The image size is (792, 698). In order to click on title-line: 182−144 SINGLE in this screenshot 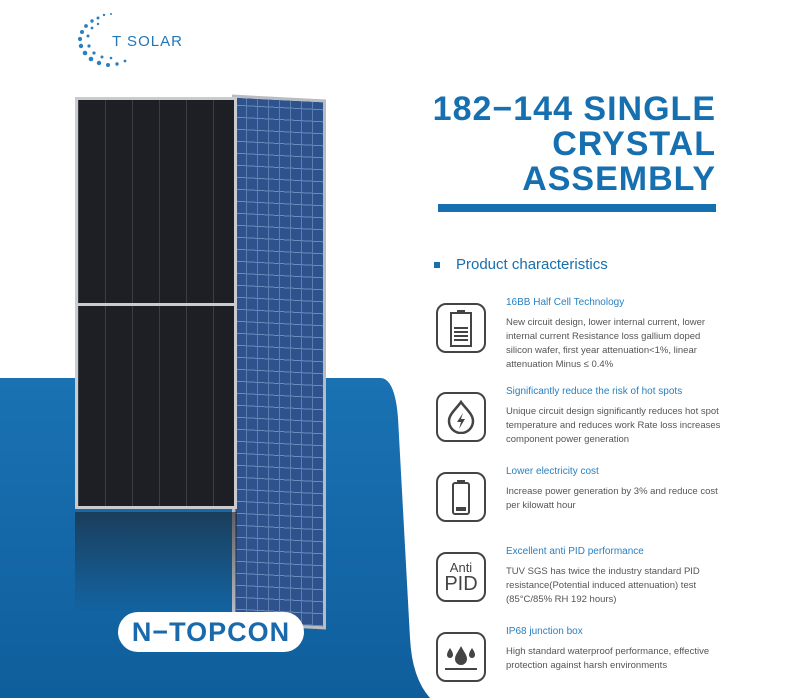, I will do `click(574, 109)`.